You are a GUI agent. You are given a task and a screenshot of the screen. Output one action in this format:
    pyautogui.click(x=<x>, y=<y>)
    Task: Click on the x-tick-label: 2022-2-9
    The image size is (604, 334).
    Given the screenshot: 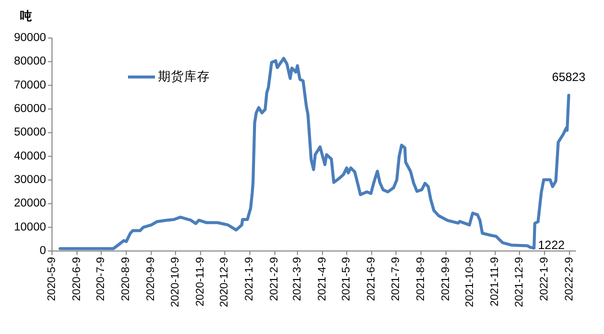 What is the action you would take?
    pyautogui.click(x=569, y=279)
    